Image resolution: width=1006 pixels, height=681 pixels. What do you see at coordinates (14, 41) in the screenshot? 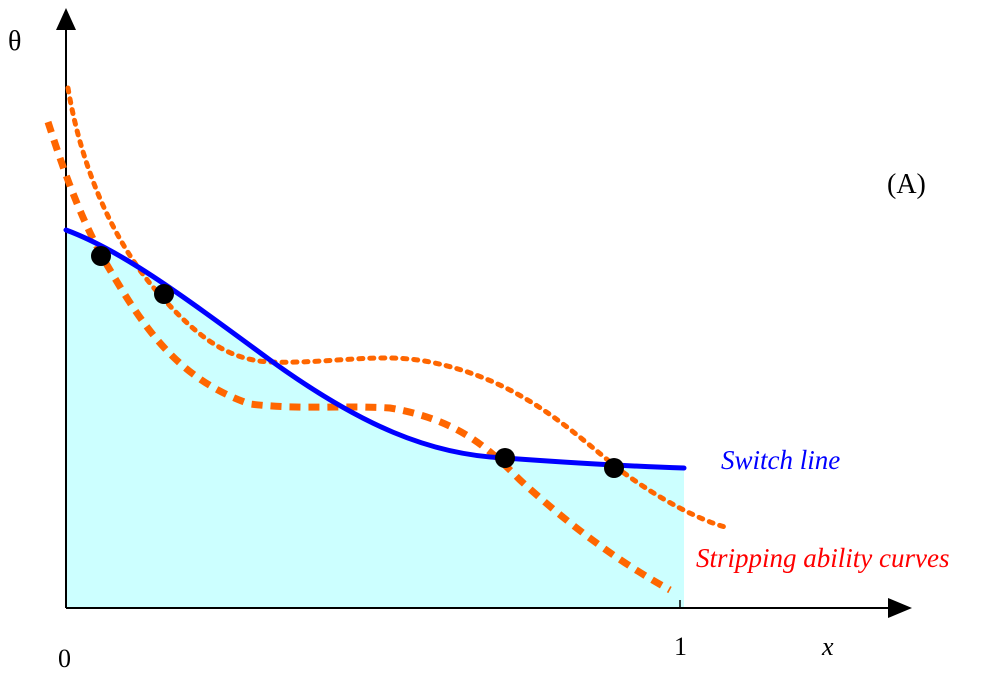
I see `y-axis-label: θ` at bounding box center [14, 41].